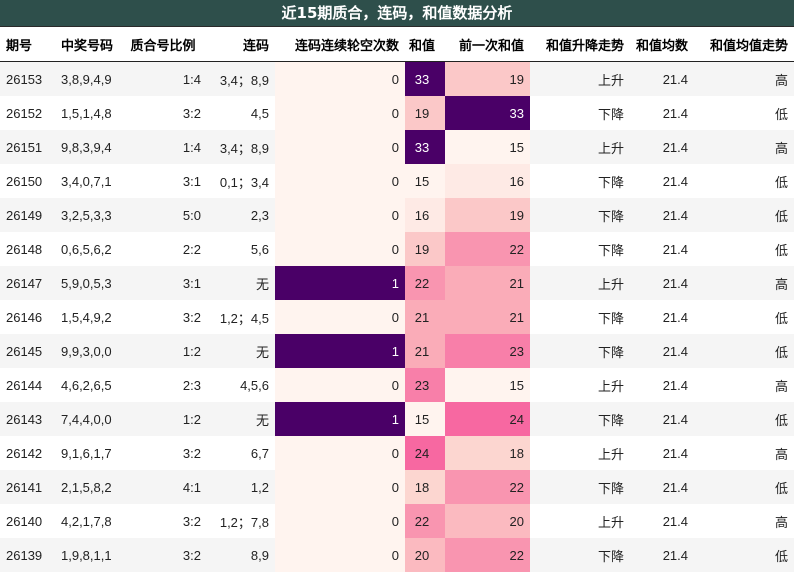 The width and height of the screenshot is (794, 573). Describe the element at coordinates (27, 453) in the screenshot. I see `cell-issue: 26142` at that location.